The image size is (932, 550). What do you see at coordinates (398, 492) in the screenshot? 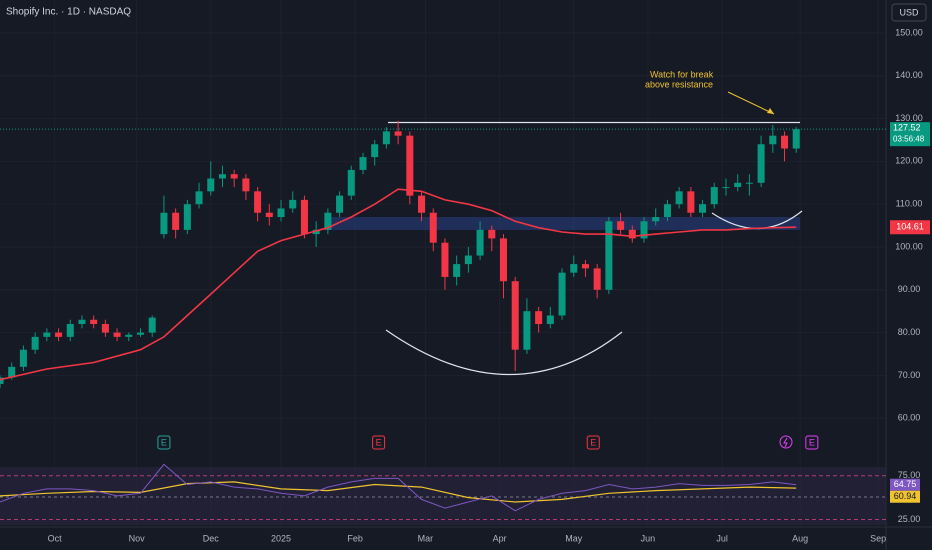
I see `rsi-ma-line` at bounding box center [398, 492].